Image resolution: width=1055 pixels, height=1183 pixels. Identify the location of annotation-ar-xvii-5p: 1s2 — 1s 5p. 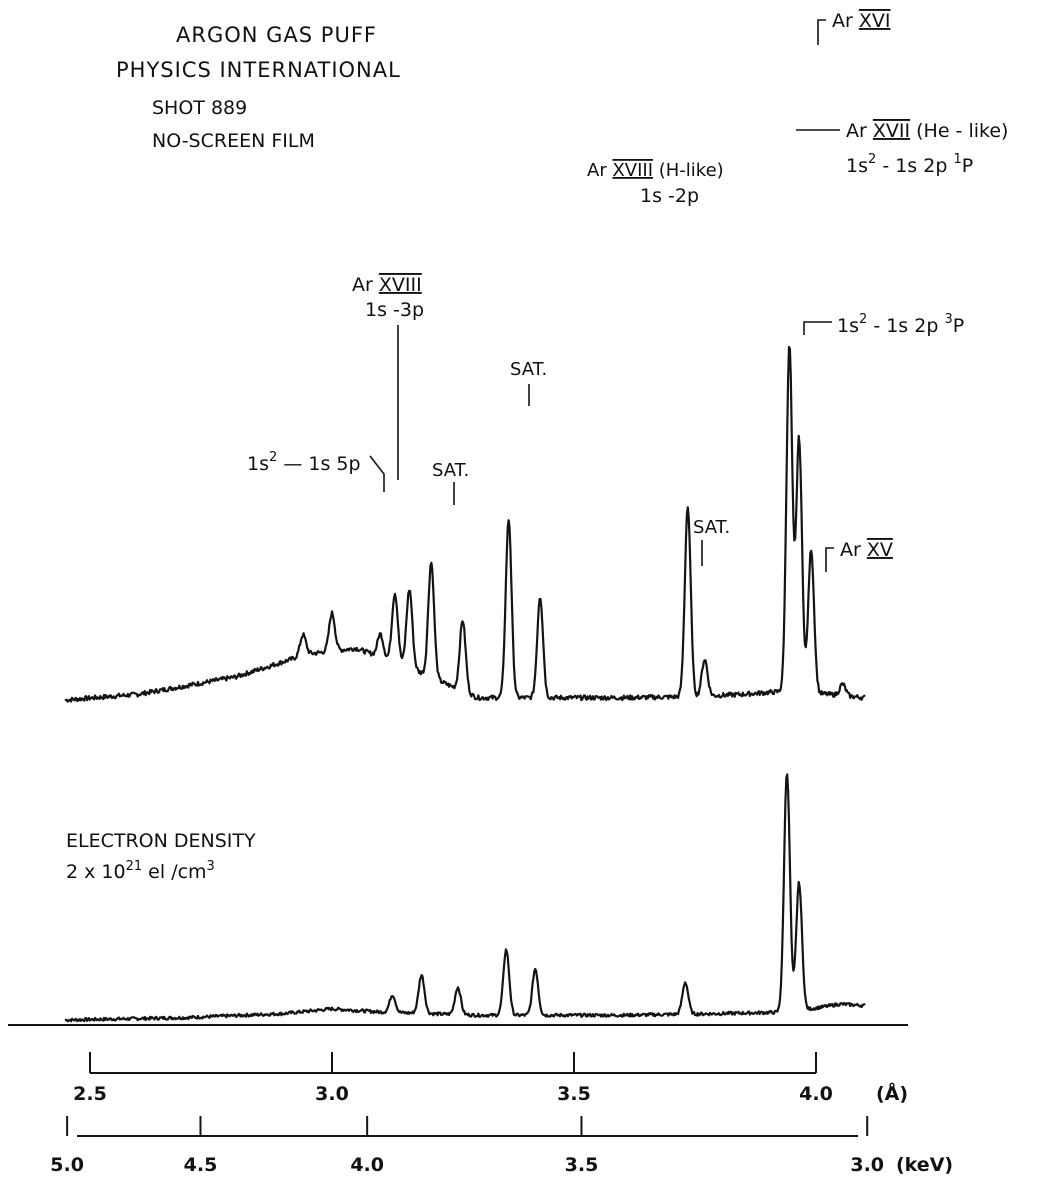
(316, 471).